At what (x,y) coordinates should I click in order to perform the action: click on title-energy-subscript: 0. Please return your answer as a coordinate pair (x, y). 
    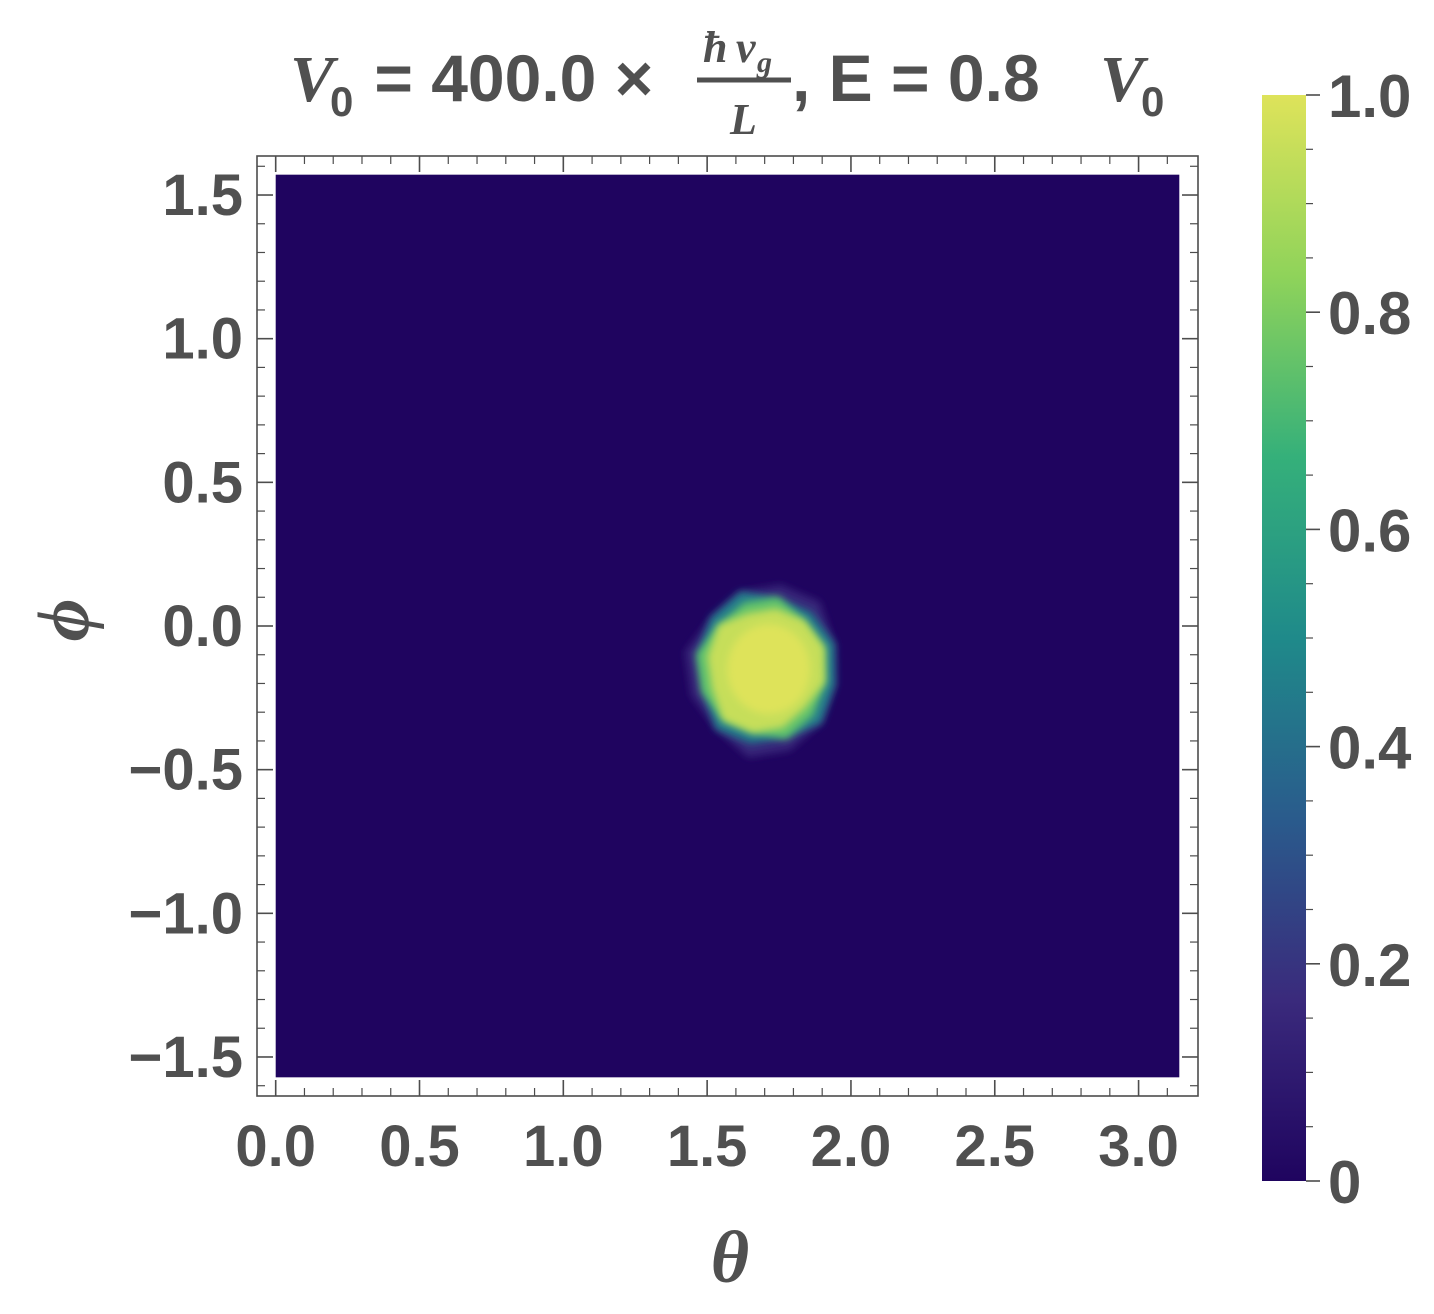
    Looking at the image, I should click on (1152, 101).